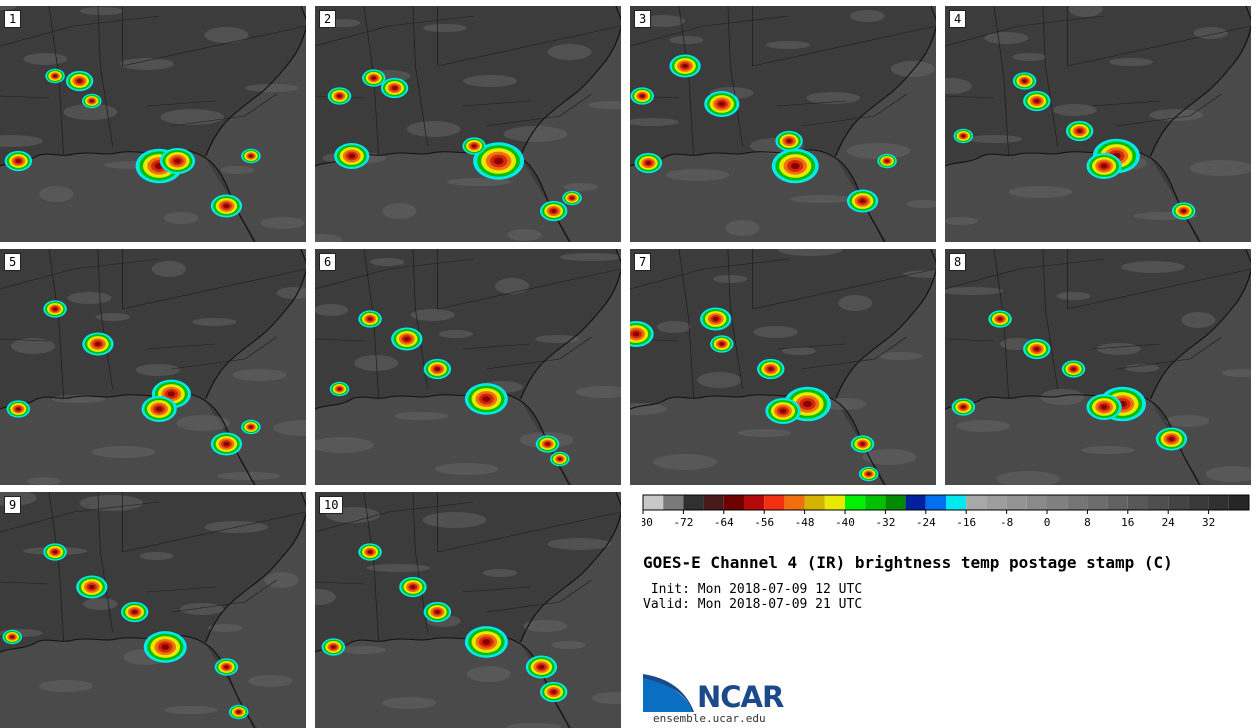 The image size is (1260, 728). I want to click on colorbar-tick-label: 32, so click(1208, 522).